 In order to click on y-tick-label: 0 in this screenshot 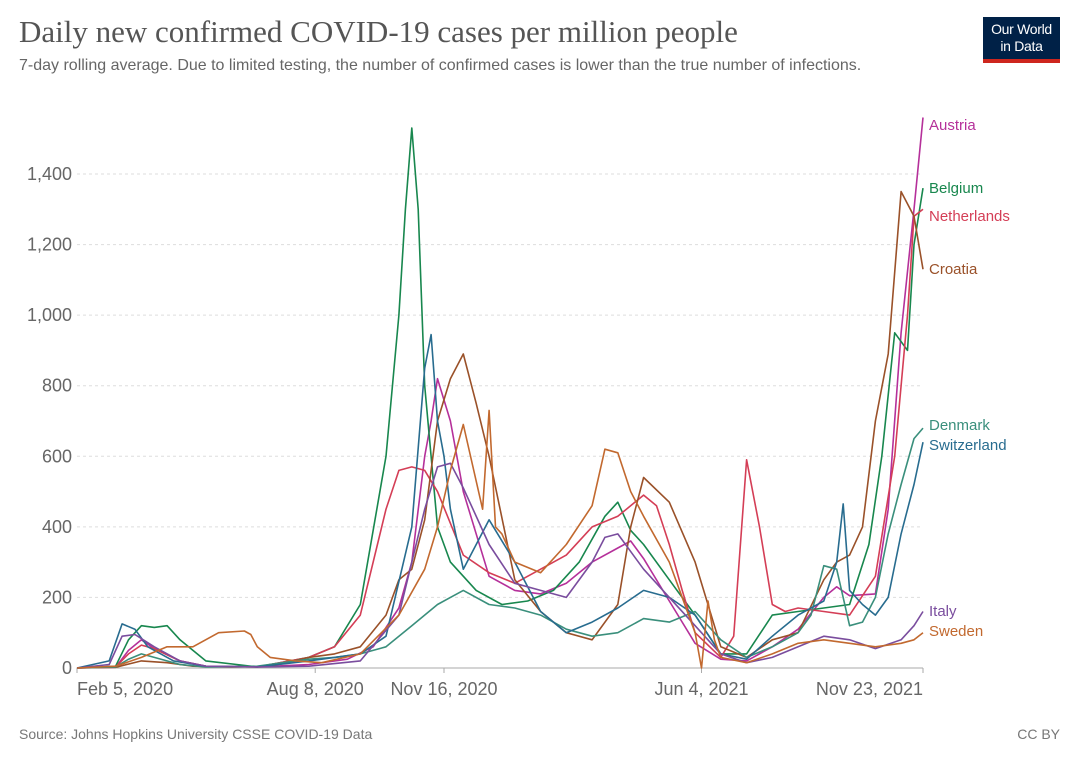, I will do `click(67, 668)`.